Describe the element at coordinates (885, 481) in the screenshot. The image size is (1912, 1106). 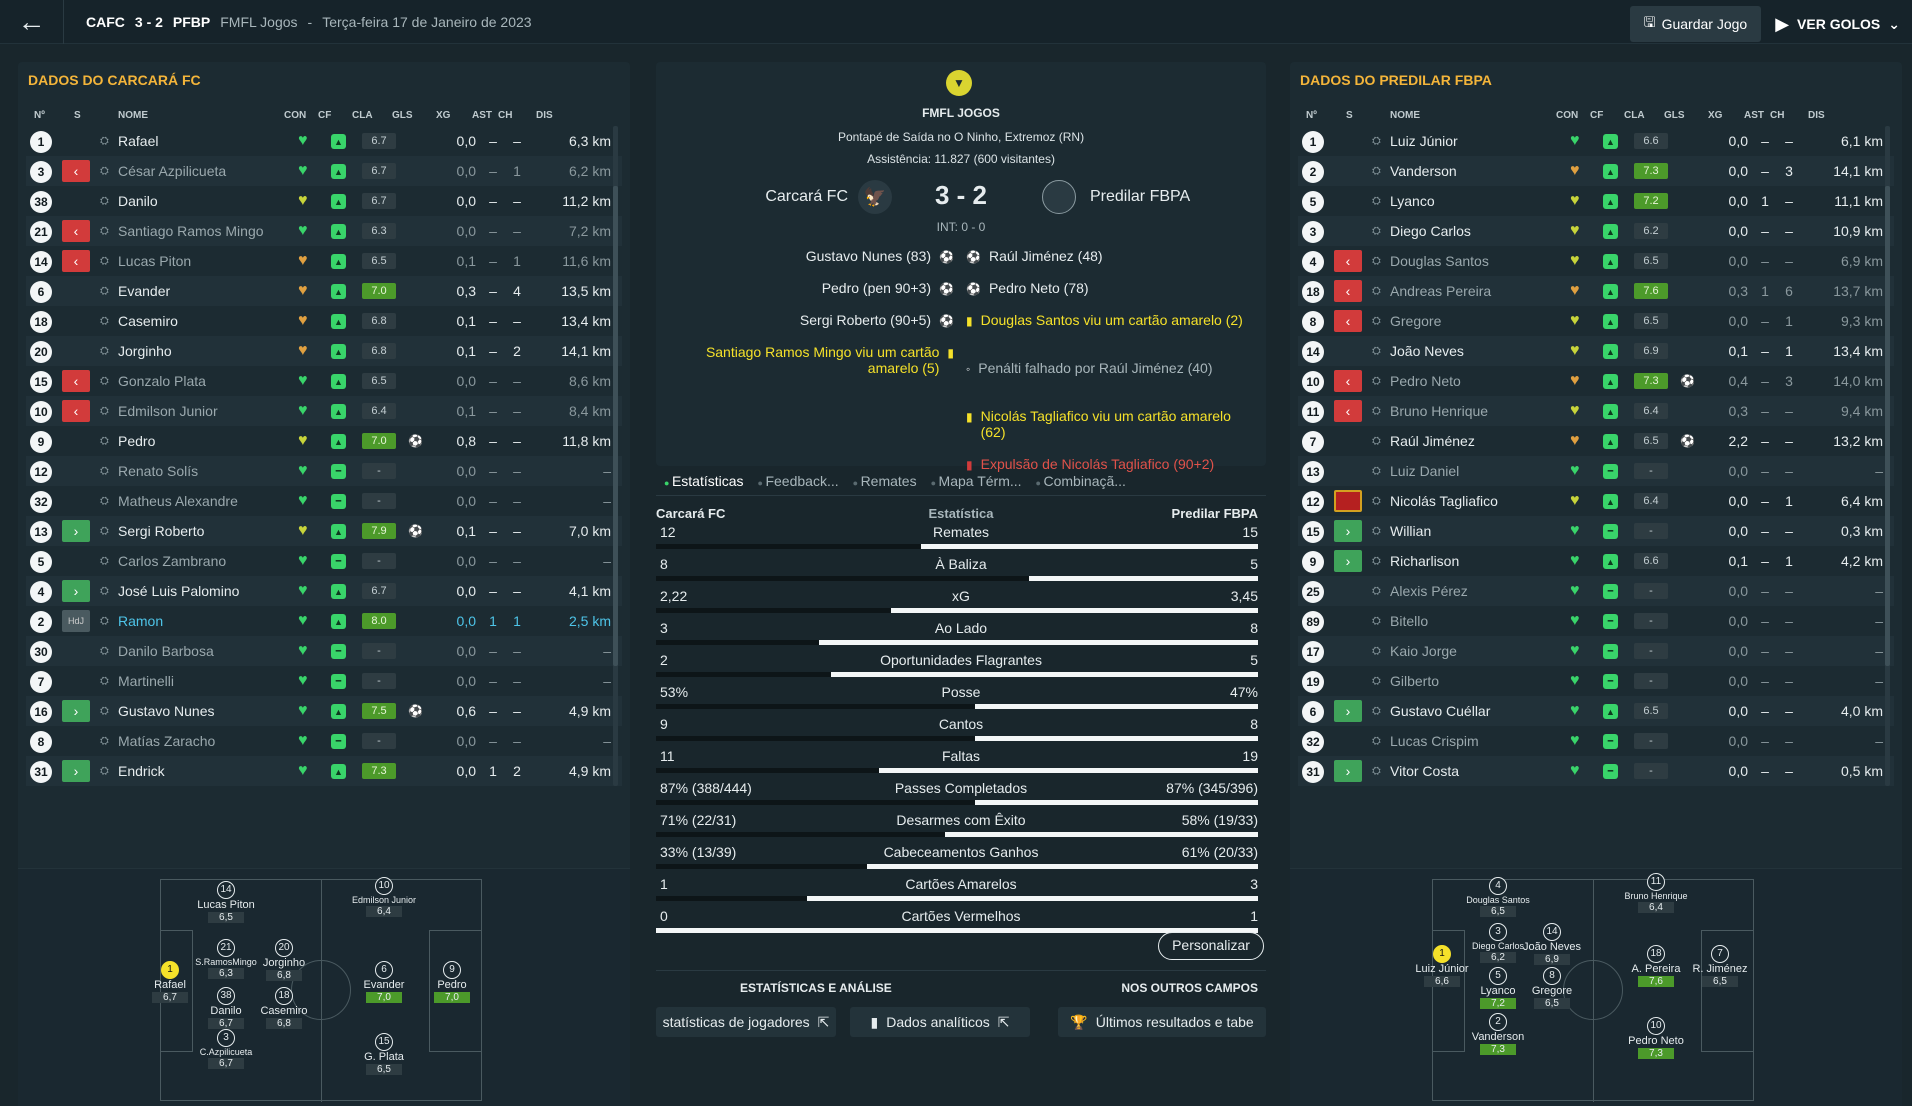
I see `tab-2: ● Remates` at that location.